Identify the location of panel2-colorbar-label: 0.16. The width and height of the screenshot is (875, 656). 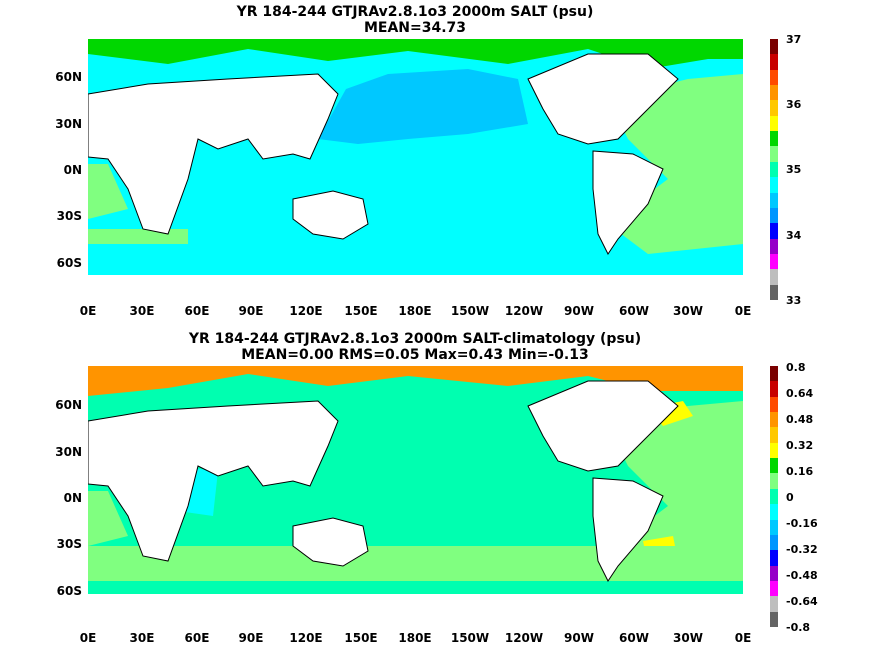
(800, 471).